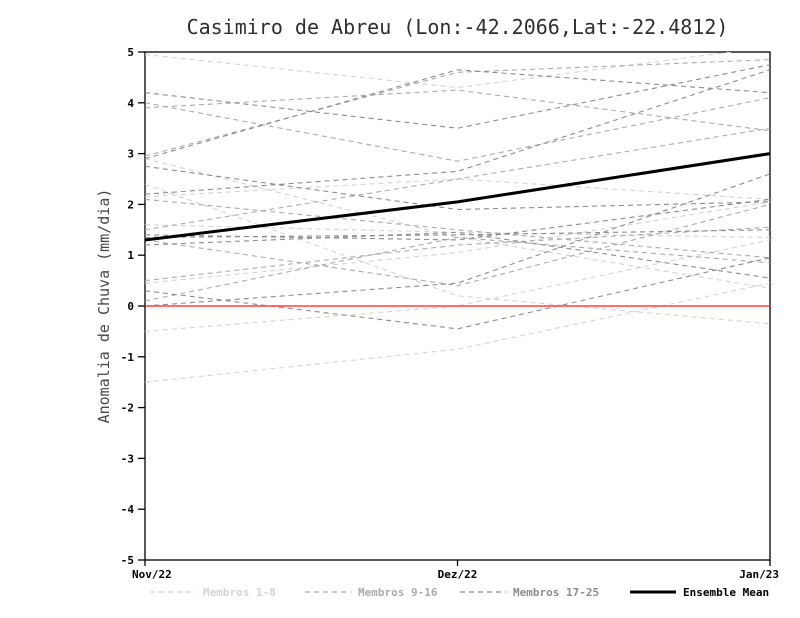 Image resolution: width=800 pixels, height=618 pixels. What do you see at coordinates (127, 560) in the screenshot?
I see `y-tick-label: -5` at bounding box center [127, 560].